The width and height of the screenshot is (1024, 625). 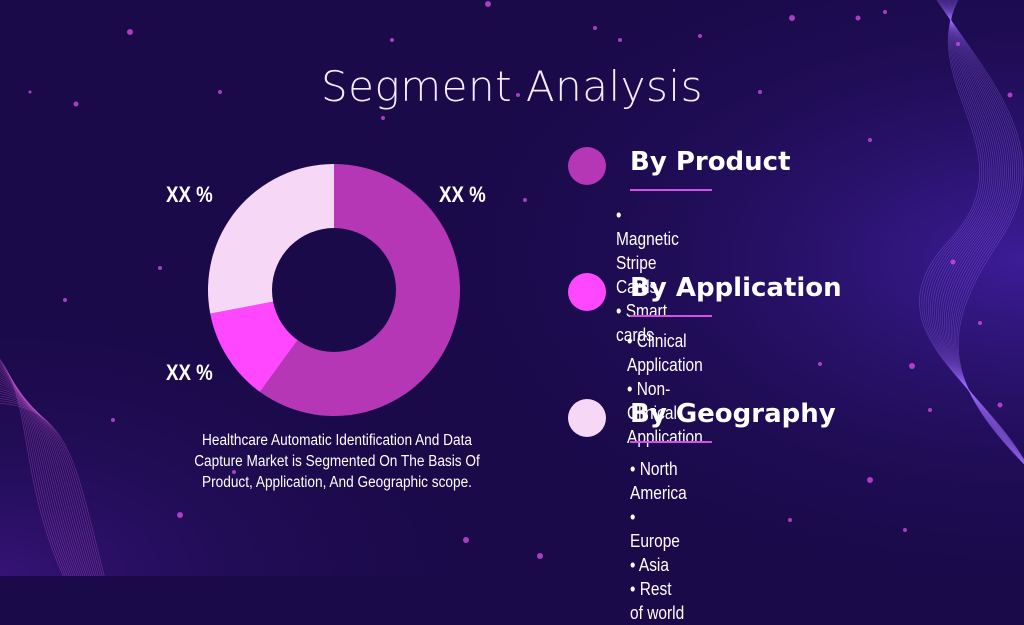 What do you see at coordinates (736, 288) in the screenshot?
I see `segment-heading: By Application` at bounding box center [736, 288].